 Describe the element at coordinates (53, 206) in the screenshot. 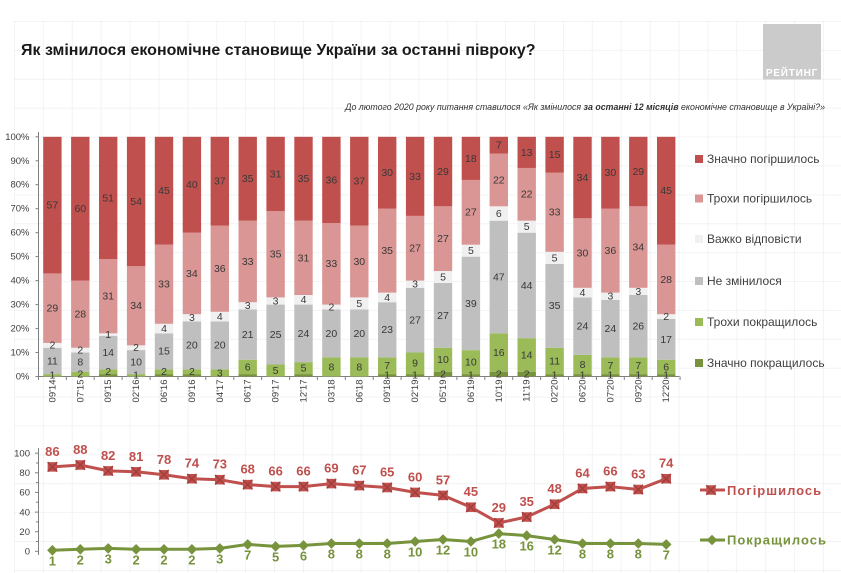

I see `svg-text: 57` at that location.